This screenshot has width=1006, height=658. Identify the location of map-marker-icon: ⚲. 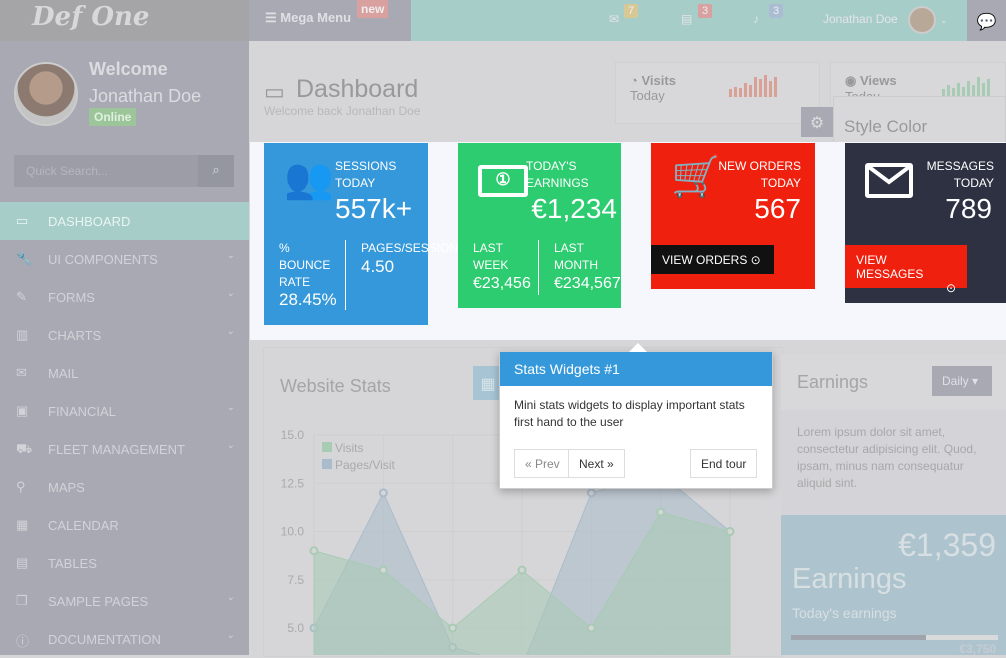
(21, 486).